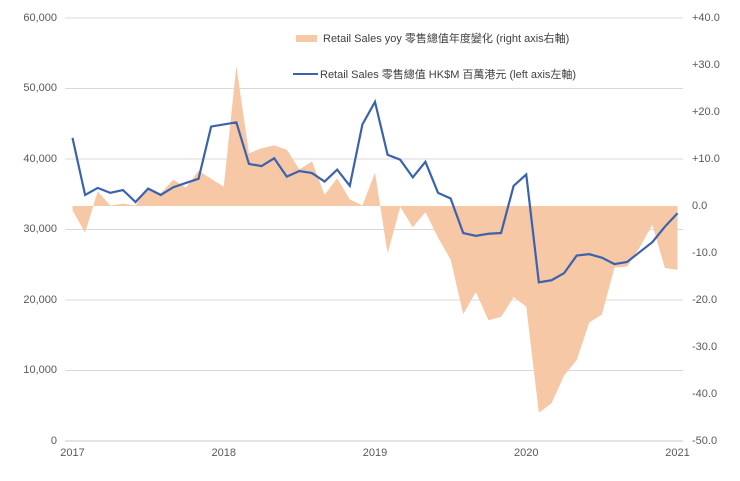 This screenshot has width=740, height=481. Describe the element at coordinates (700, 205) in the screenshot. I see `right-axis-label: 0.0` at that location.